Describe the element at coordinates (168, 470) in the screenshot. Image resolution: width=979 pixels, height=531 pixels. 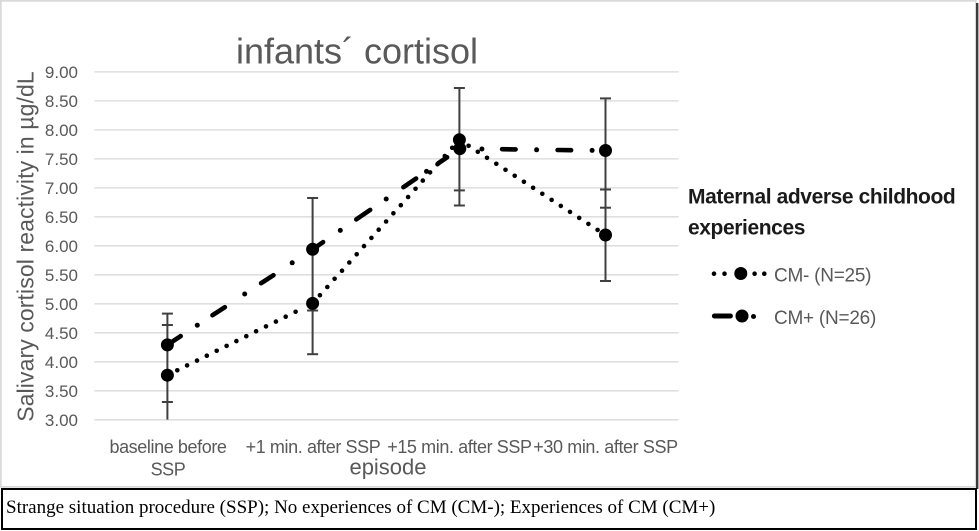
I see `svg-text: SSP` at that location.